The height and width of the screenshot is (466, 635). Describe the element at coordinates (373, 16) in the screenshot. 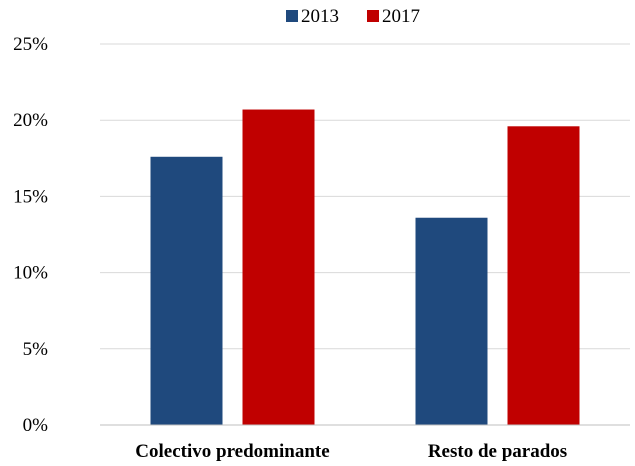

I see `legend-swatch-2017` at that location.